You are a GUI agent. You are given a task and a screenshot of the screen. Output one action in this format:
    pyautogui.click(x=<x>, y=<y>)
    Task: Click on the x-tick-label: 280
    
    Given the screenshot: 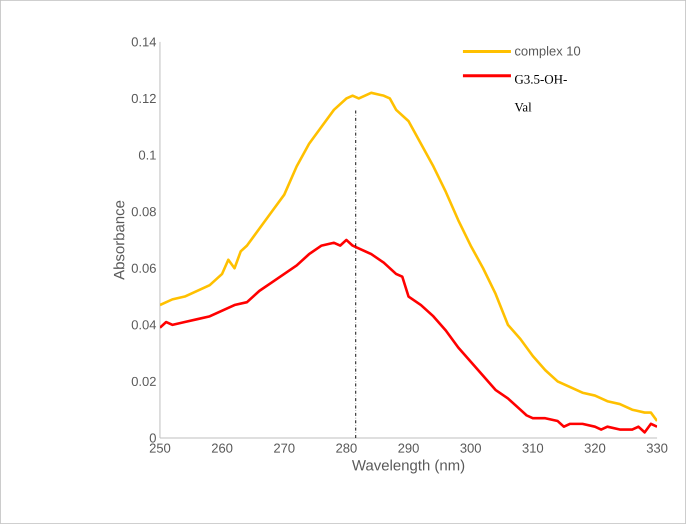 What is the action you would take?
    pyautogui.click(x=346, y=448)
    